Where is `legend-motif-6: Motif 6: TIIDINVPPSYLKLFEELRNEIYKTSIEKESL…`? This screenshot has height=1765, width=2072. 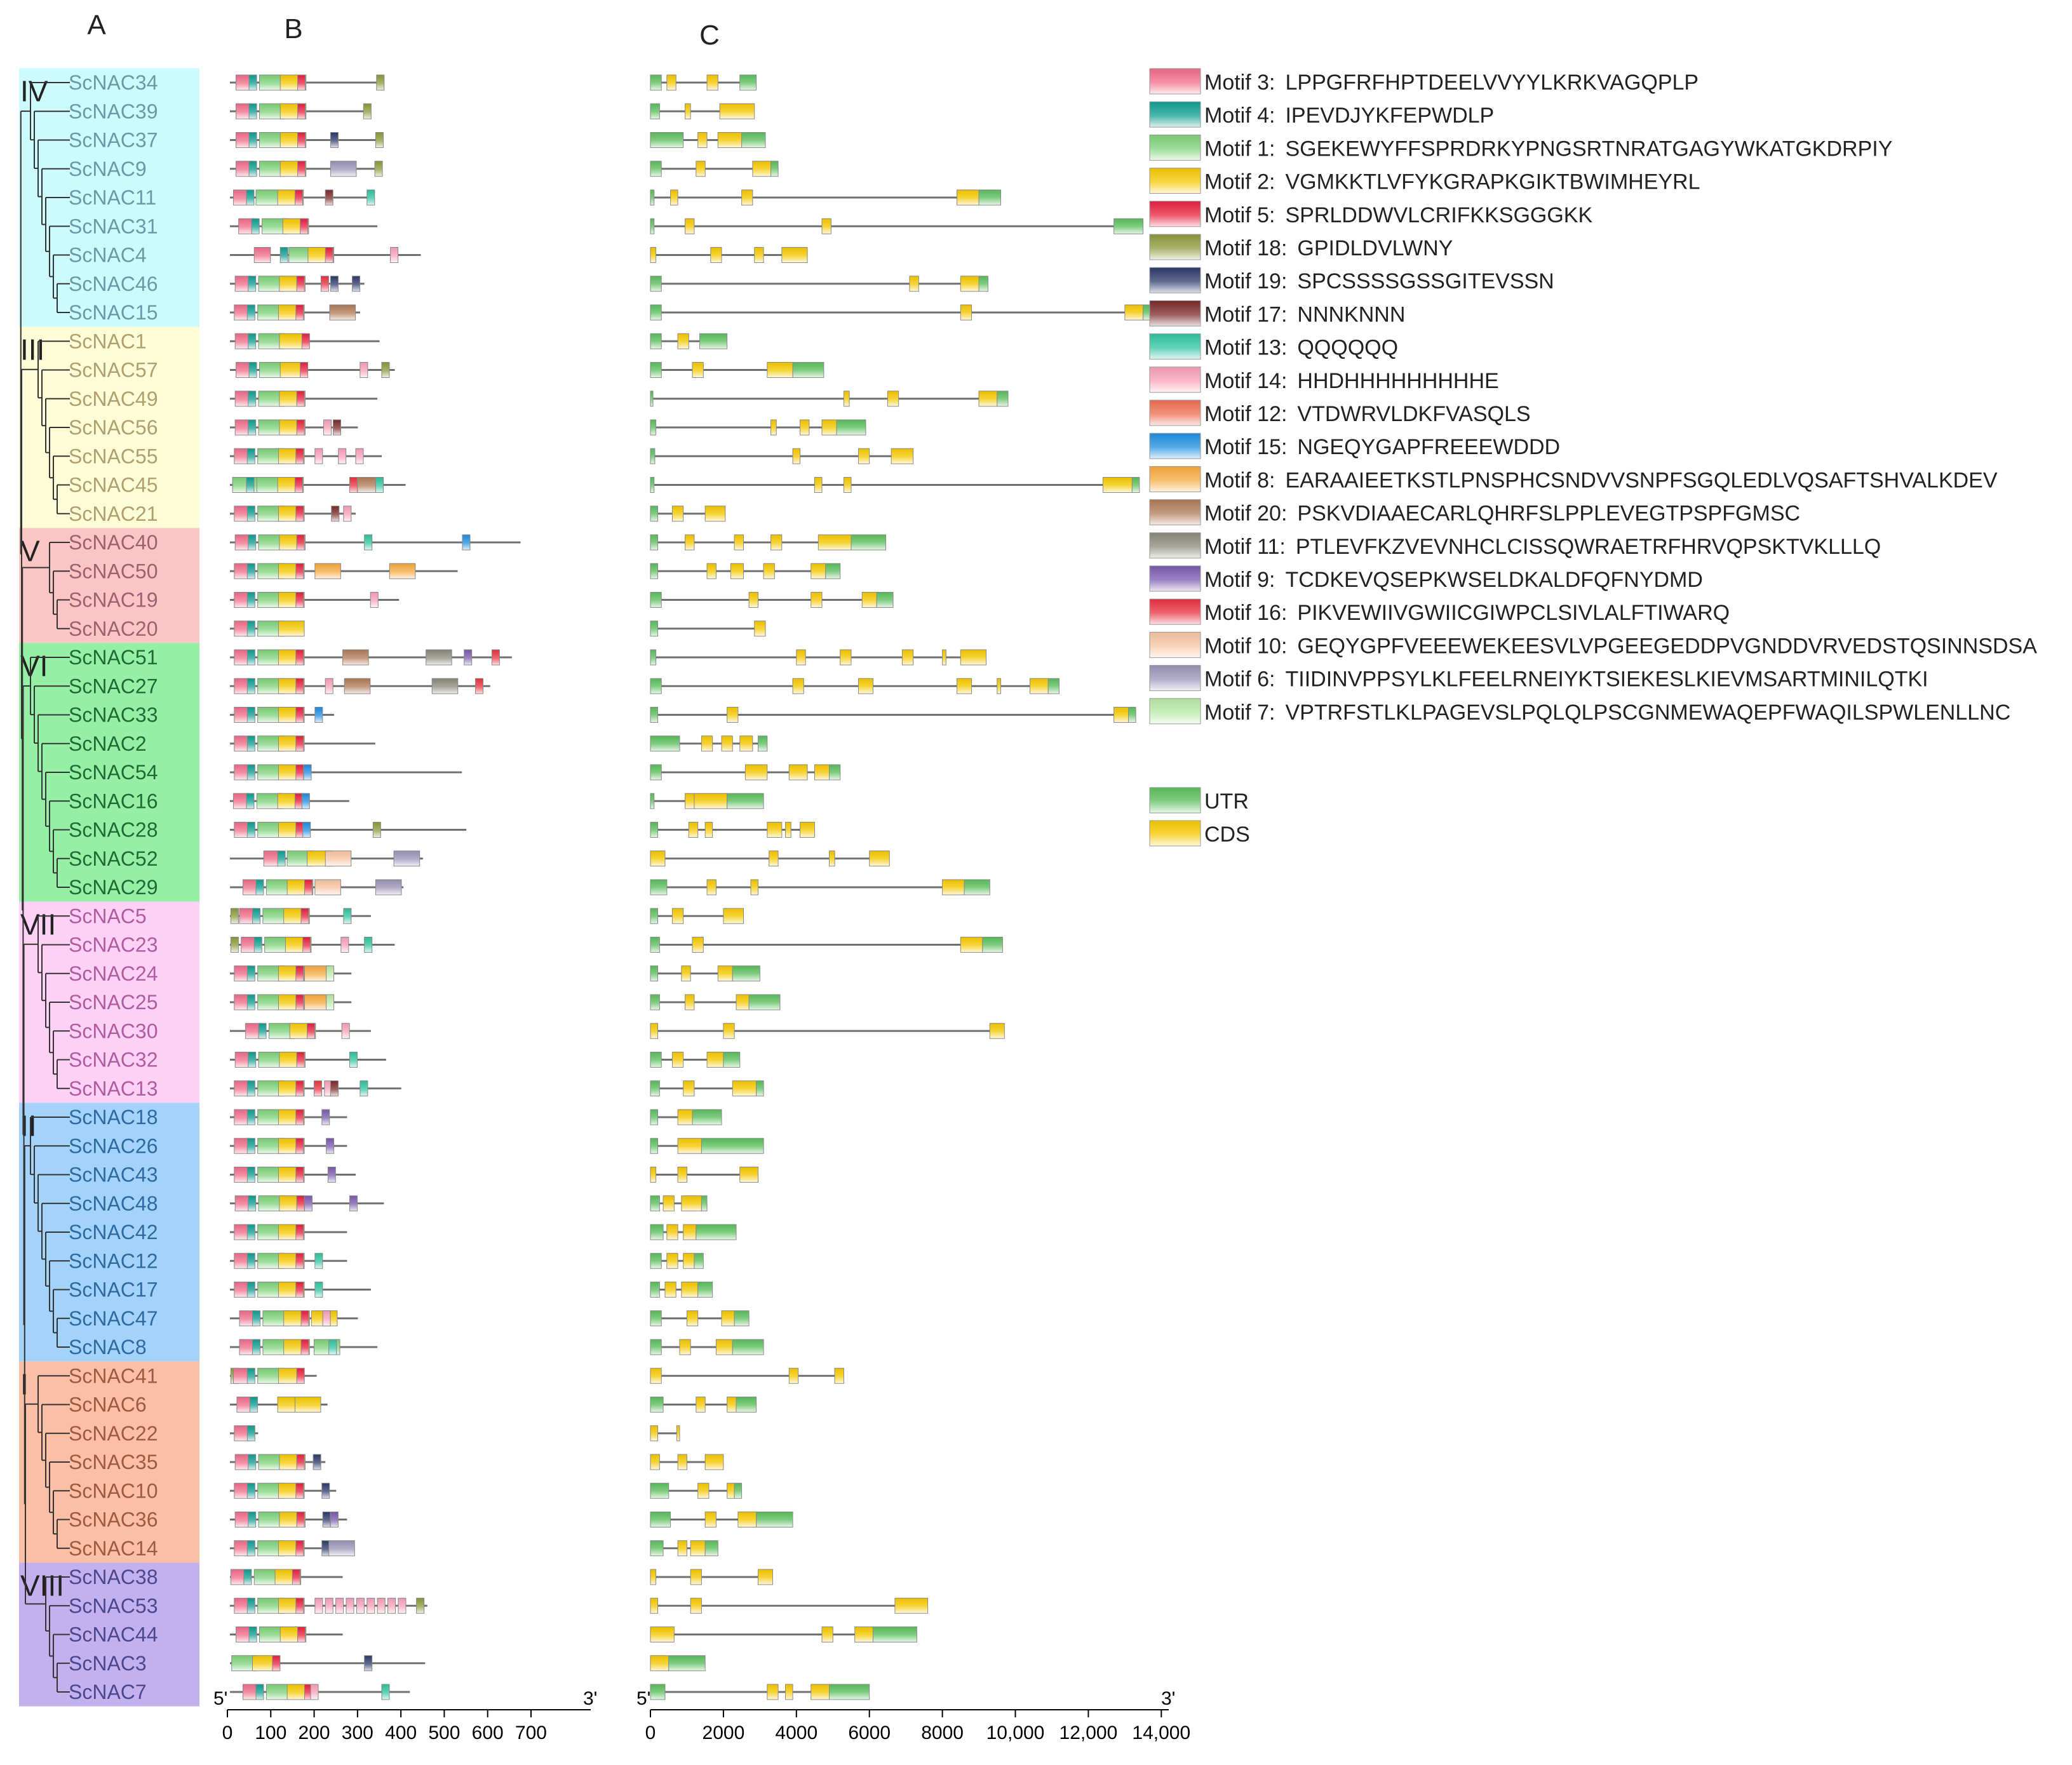
legend-motif-6: Motif 6: TIIDINVPPSYLKLFEELRNEIYKTSIEKESL… is located at coordinates (1566, 680).